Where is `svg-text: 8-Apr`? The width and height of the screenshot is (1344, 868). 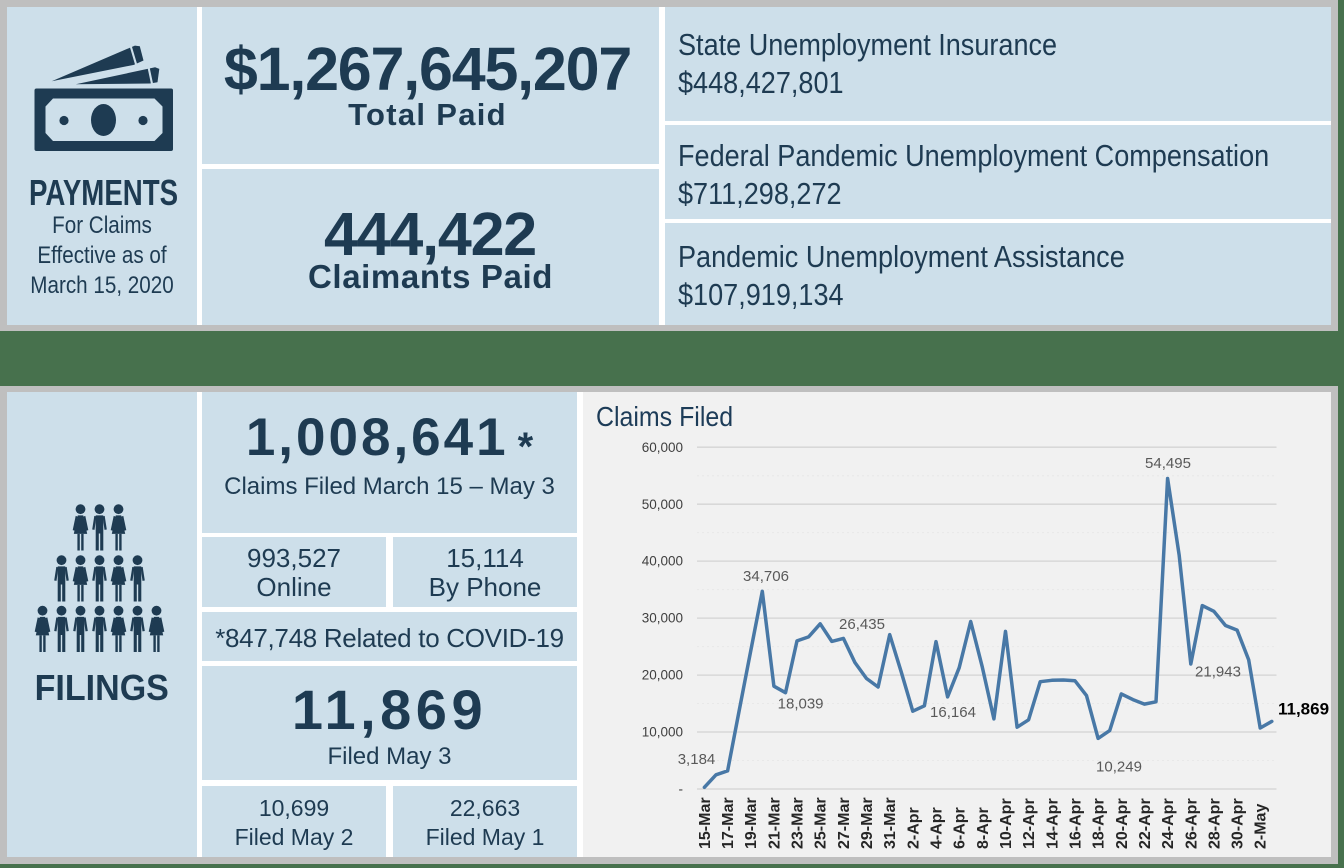 svg-text: 8-Apr is located at coordinates (983, 828).